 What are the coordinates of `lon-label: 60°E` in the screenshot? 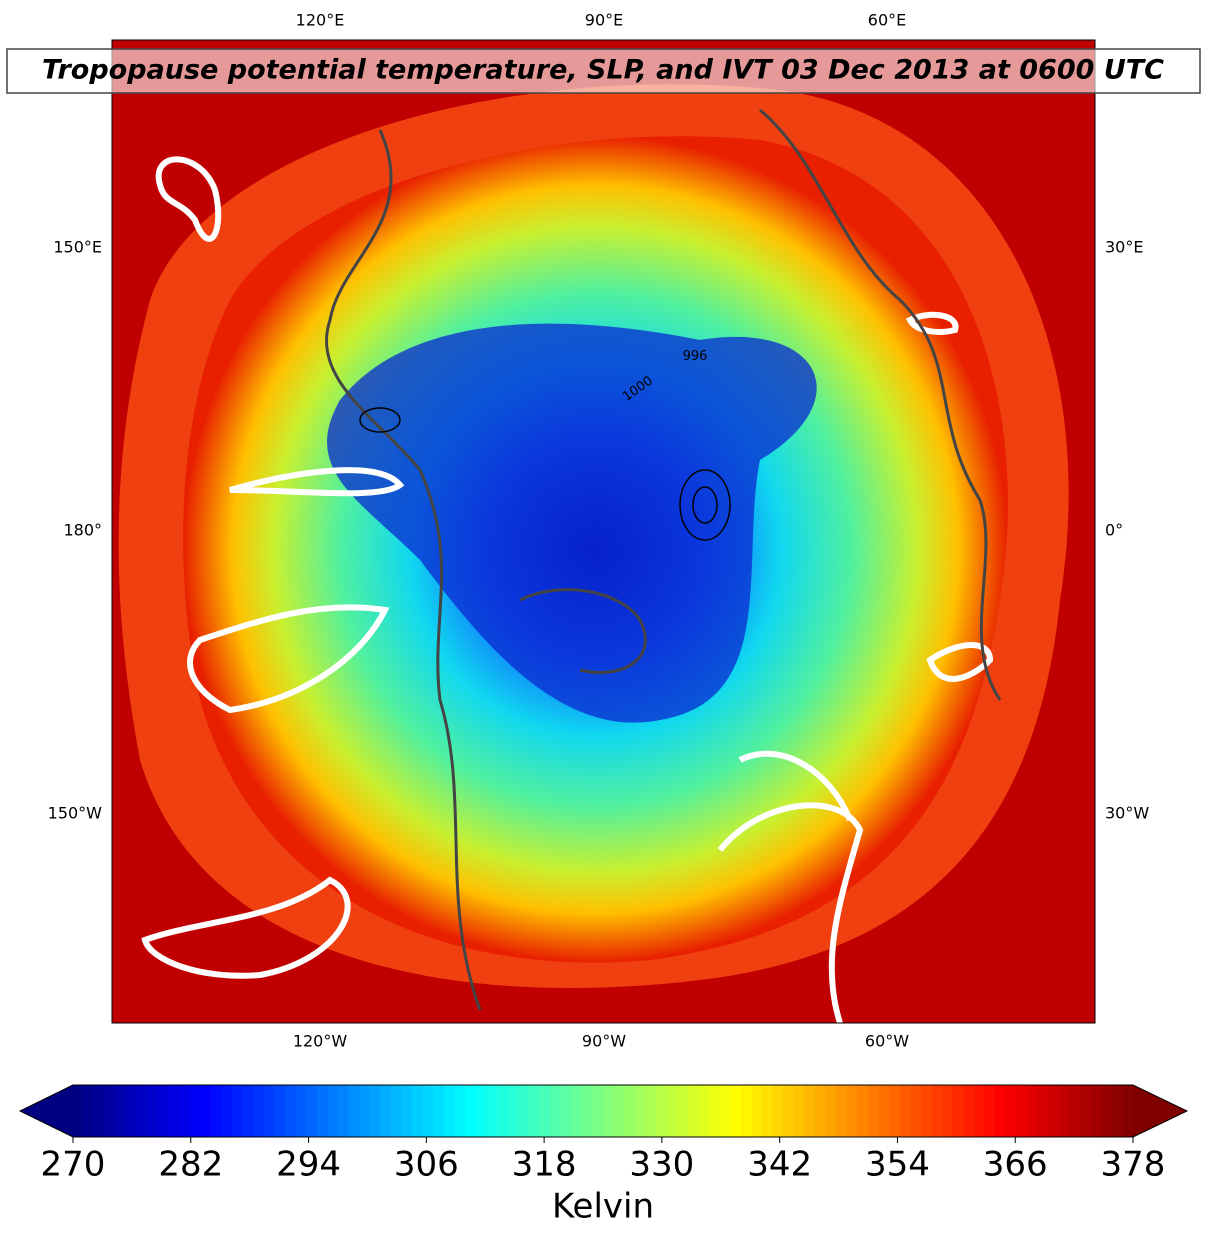 It's located at (887, 20).